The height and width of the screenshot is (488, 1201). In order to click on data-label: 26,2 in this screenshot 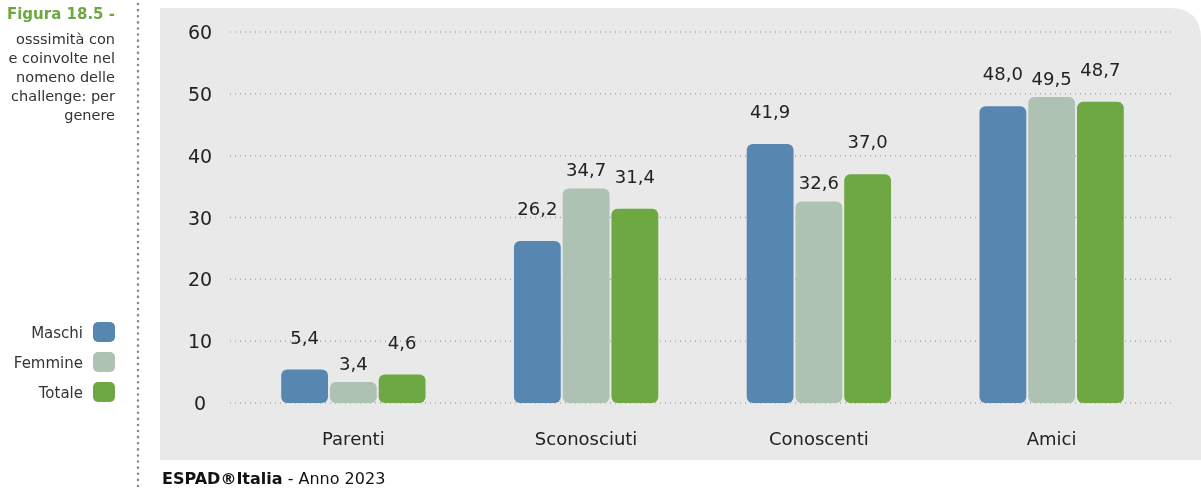, I will do `click(537, 208)`.